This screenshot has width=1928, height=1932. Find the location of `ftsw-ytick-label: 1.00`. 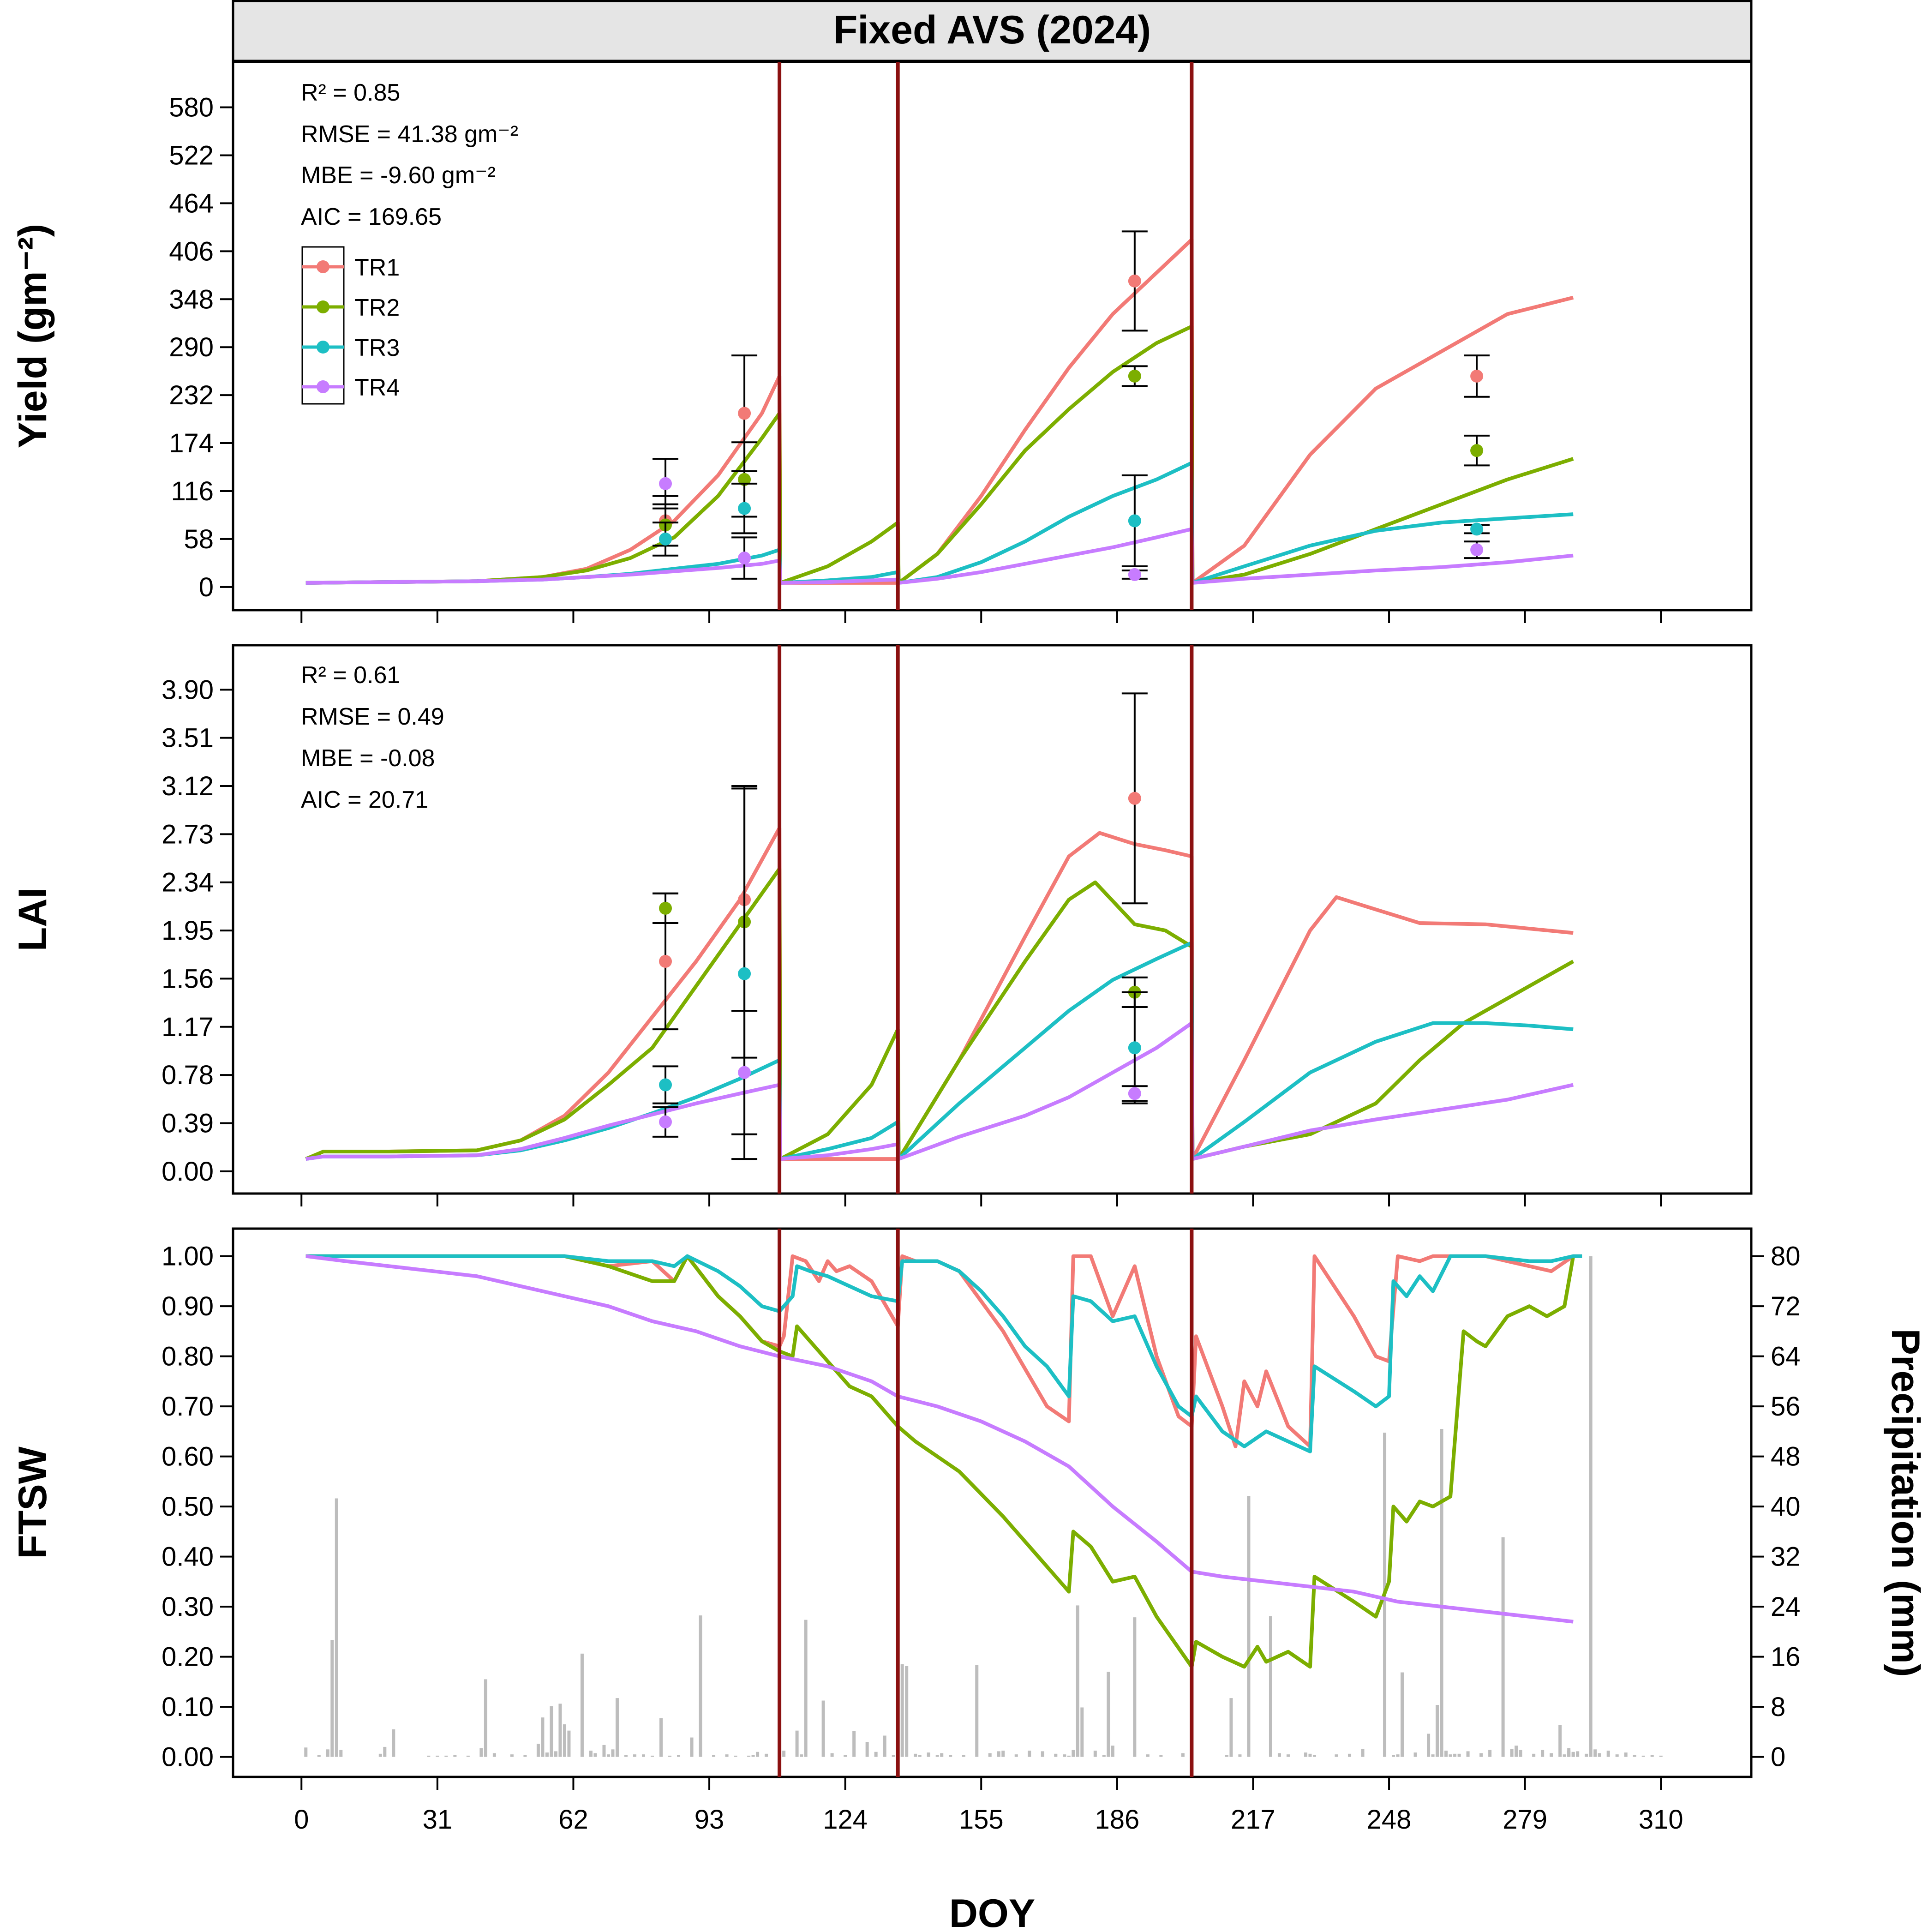

ftsw-ytick-label: 1.00 is located at coordinates (188, 1257).